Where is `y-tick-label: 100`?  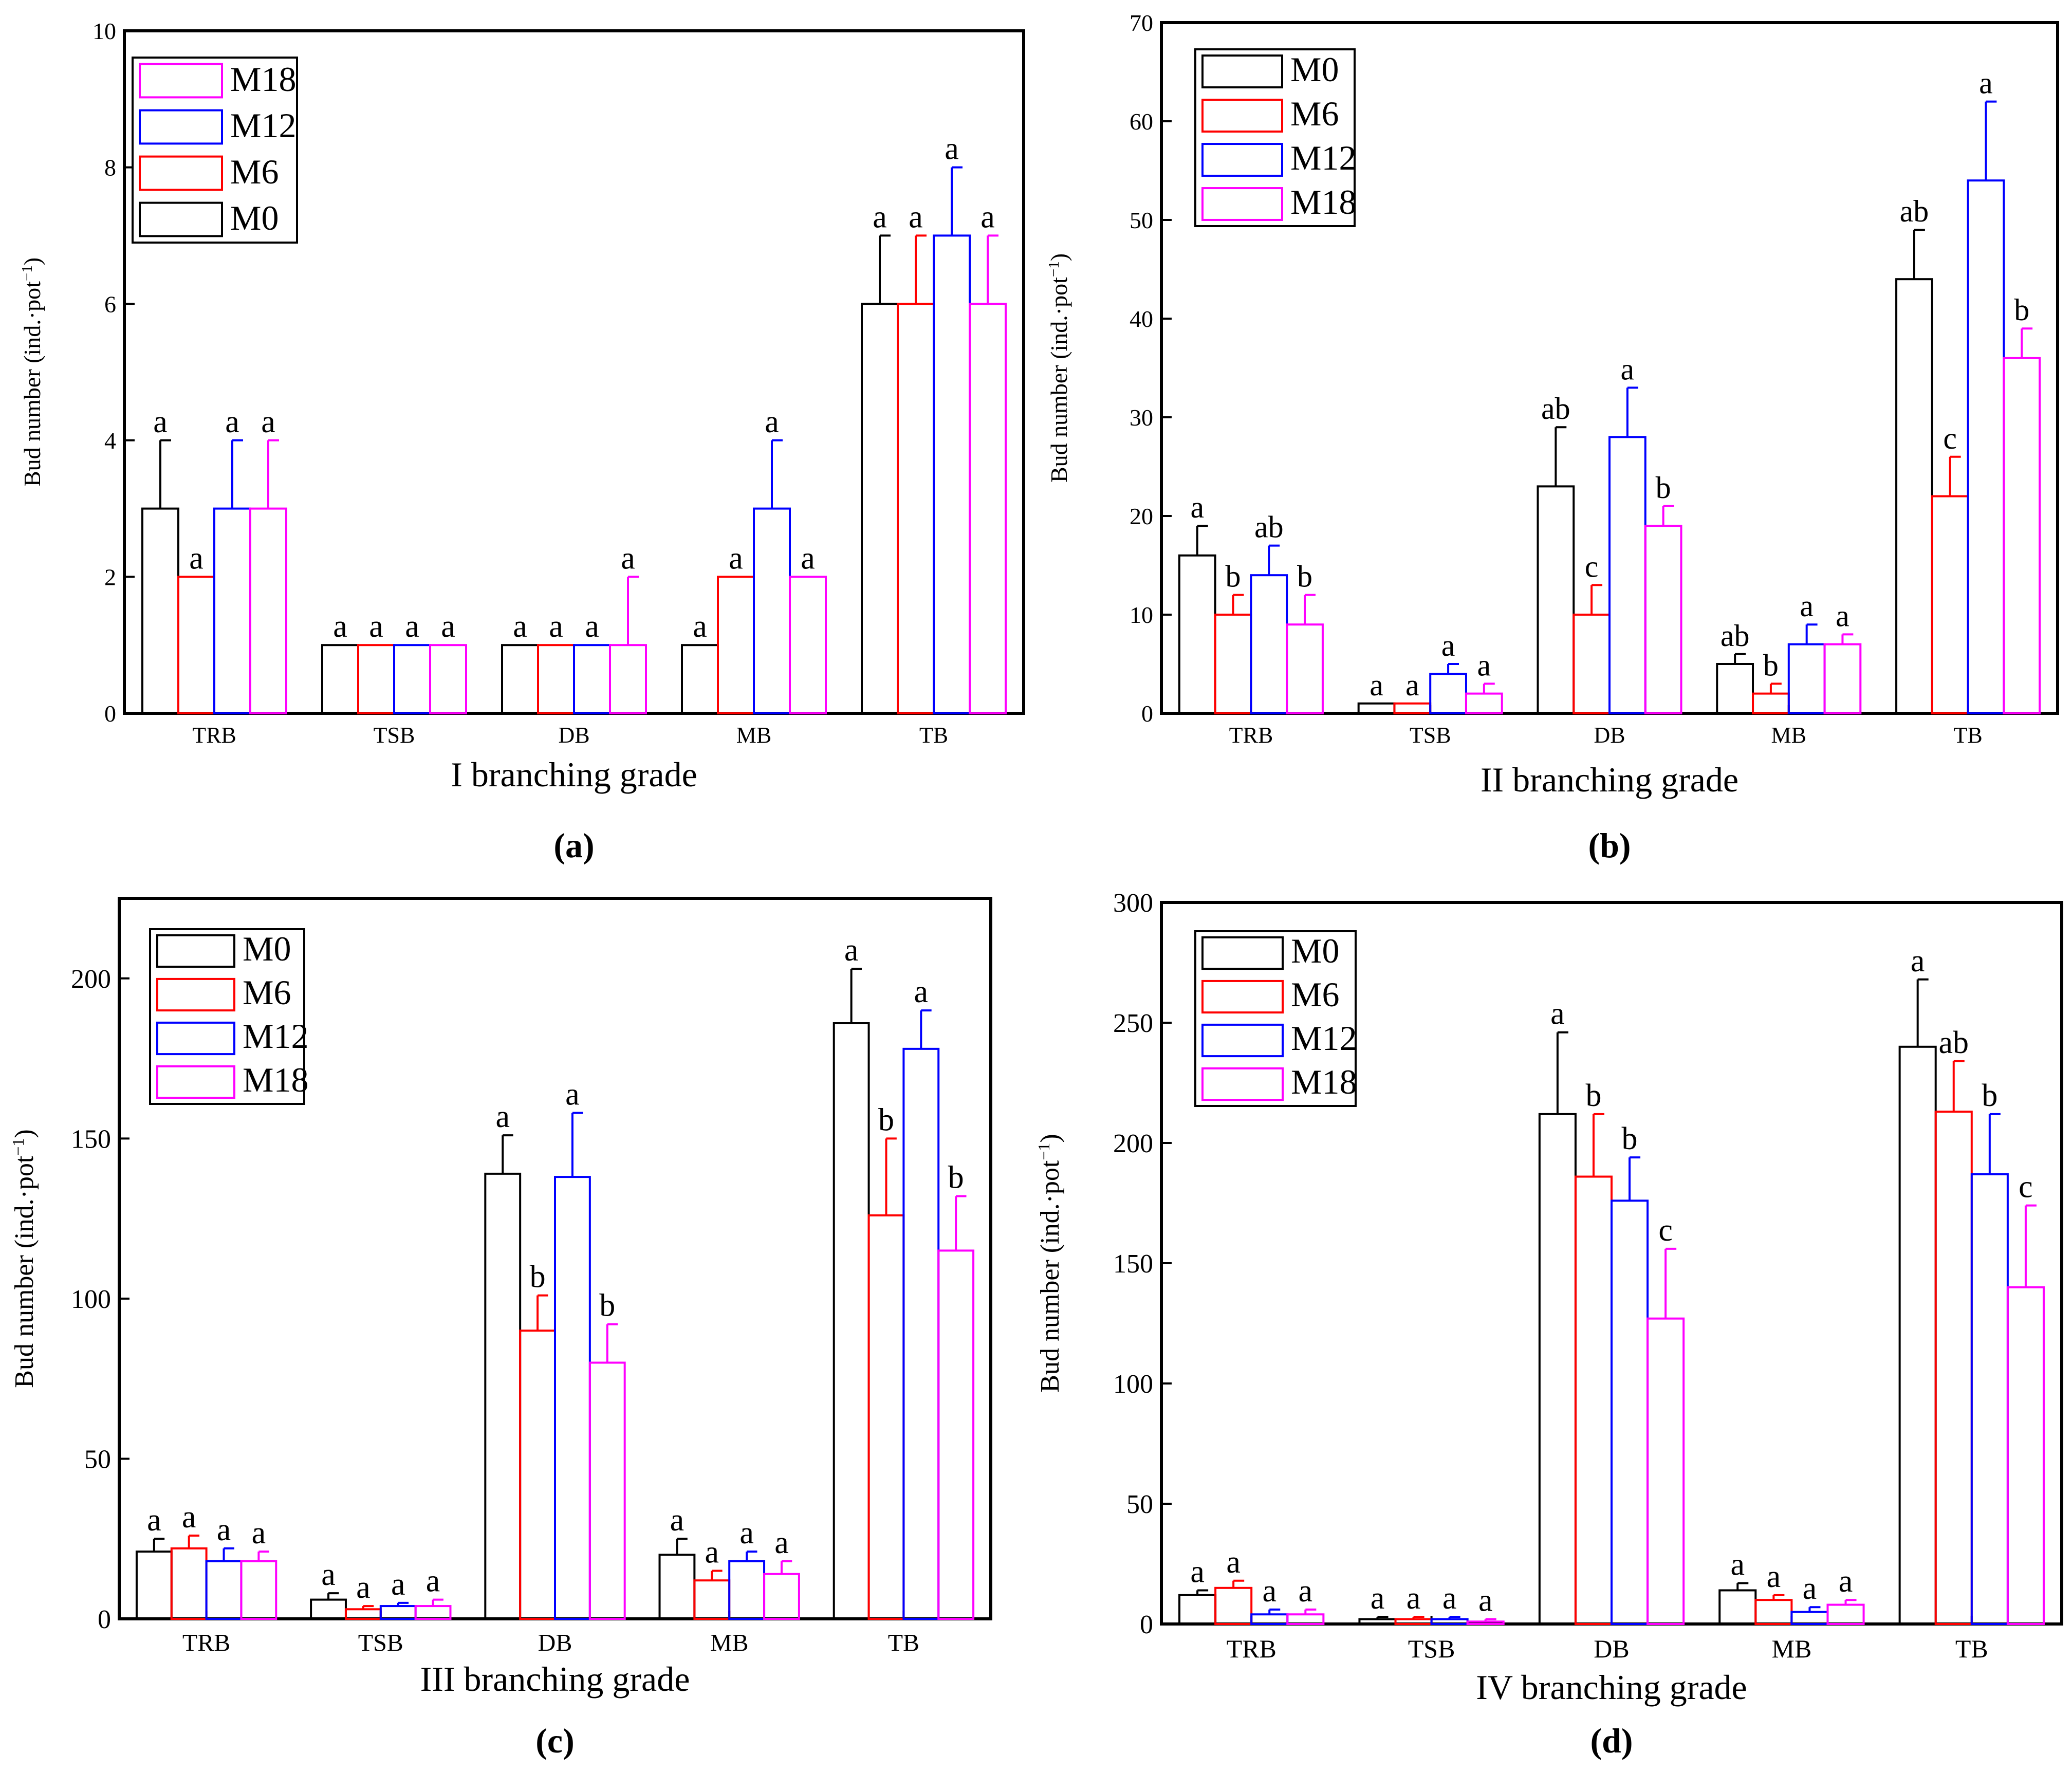 y-tick-label: 100 is located at coordinates (1133, 1384).